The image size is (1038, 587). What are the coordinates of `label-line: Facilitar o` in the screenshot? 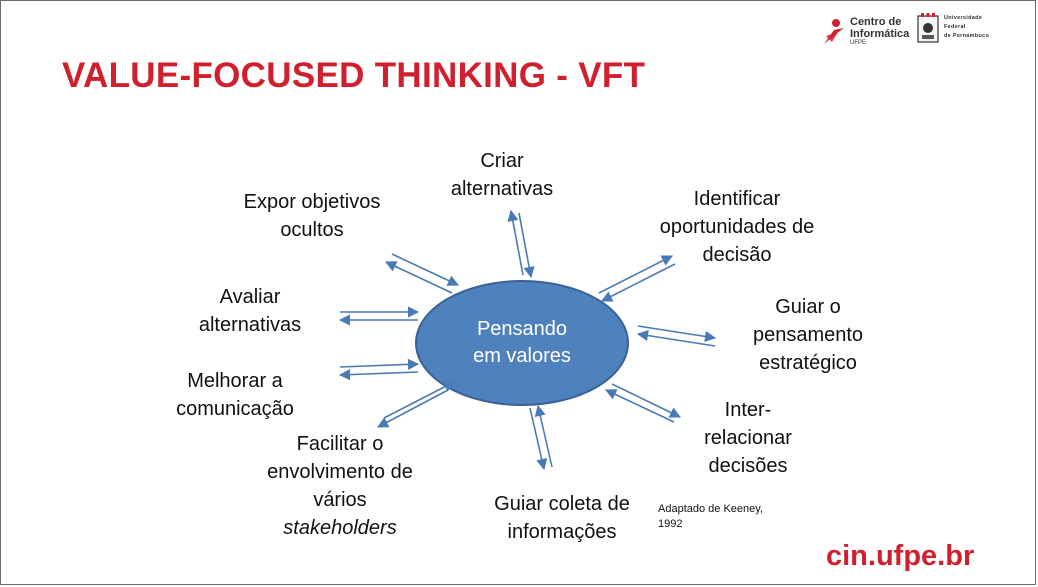 It's located at (340, 444).